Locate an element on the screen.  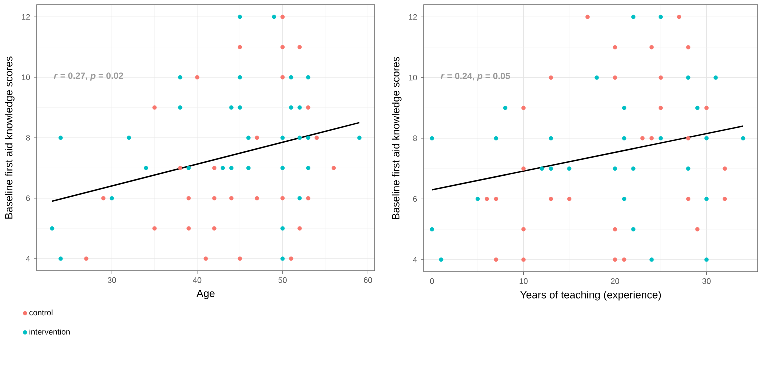
annotation: r = 0.27, p = 0.02 is located at coordinates (89, 76).